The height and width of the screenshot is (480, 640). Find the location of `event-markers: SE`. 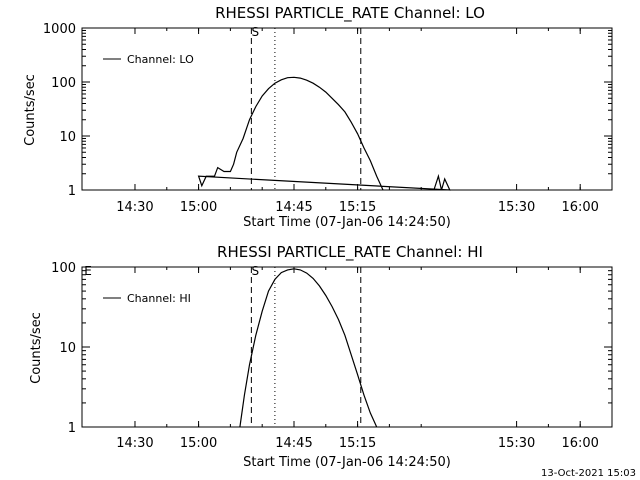

event-markers: SE is located at coordinates (306, 107).